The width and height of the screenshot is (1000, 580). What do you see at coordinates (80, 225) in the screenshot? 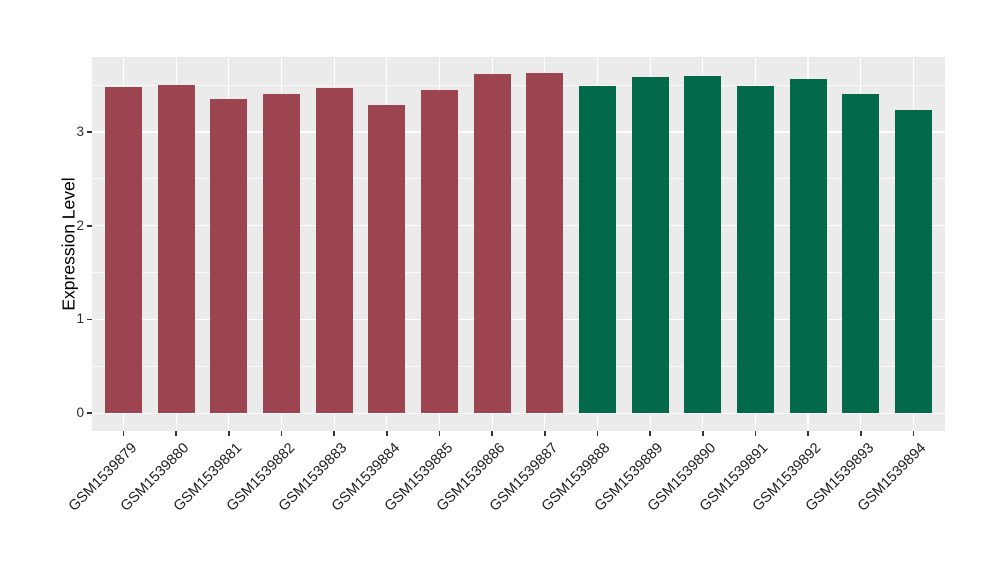
I see `y-tick-label: 2` at bounding box center [80, 225].